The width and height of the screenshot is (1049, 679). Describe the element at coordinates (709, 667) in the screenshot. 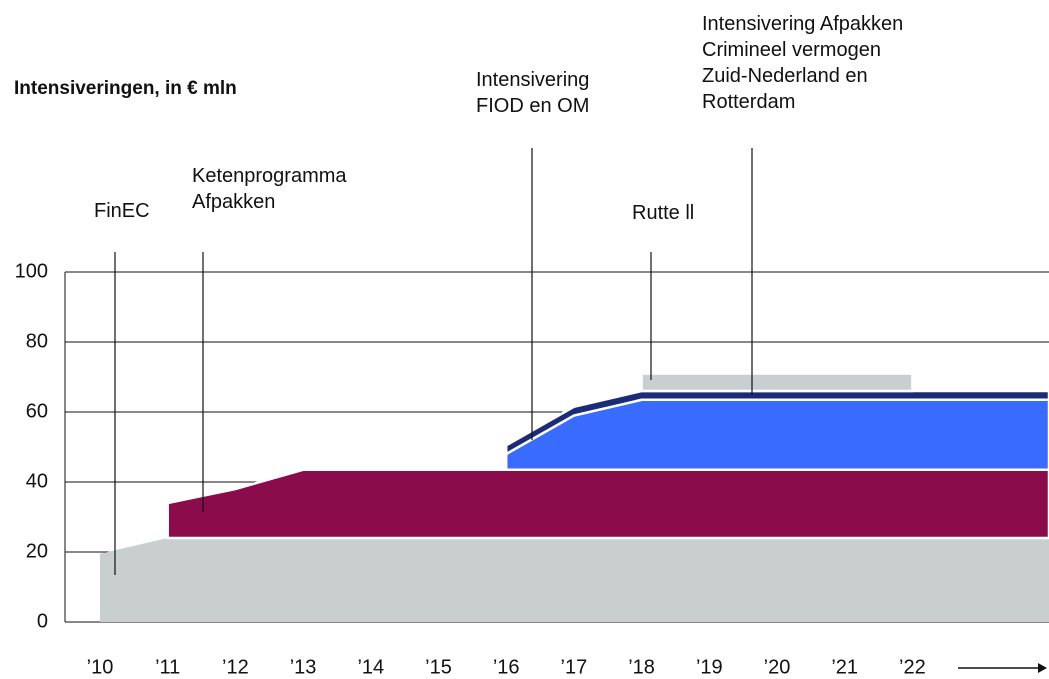

I see `x-tick-label: ’19` at that location.